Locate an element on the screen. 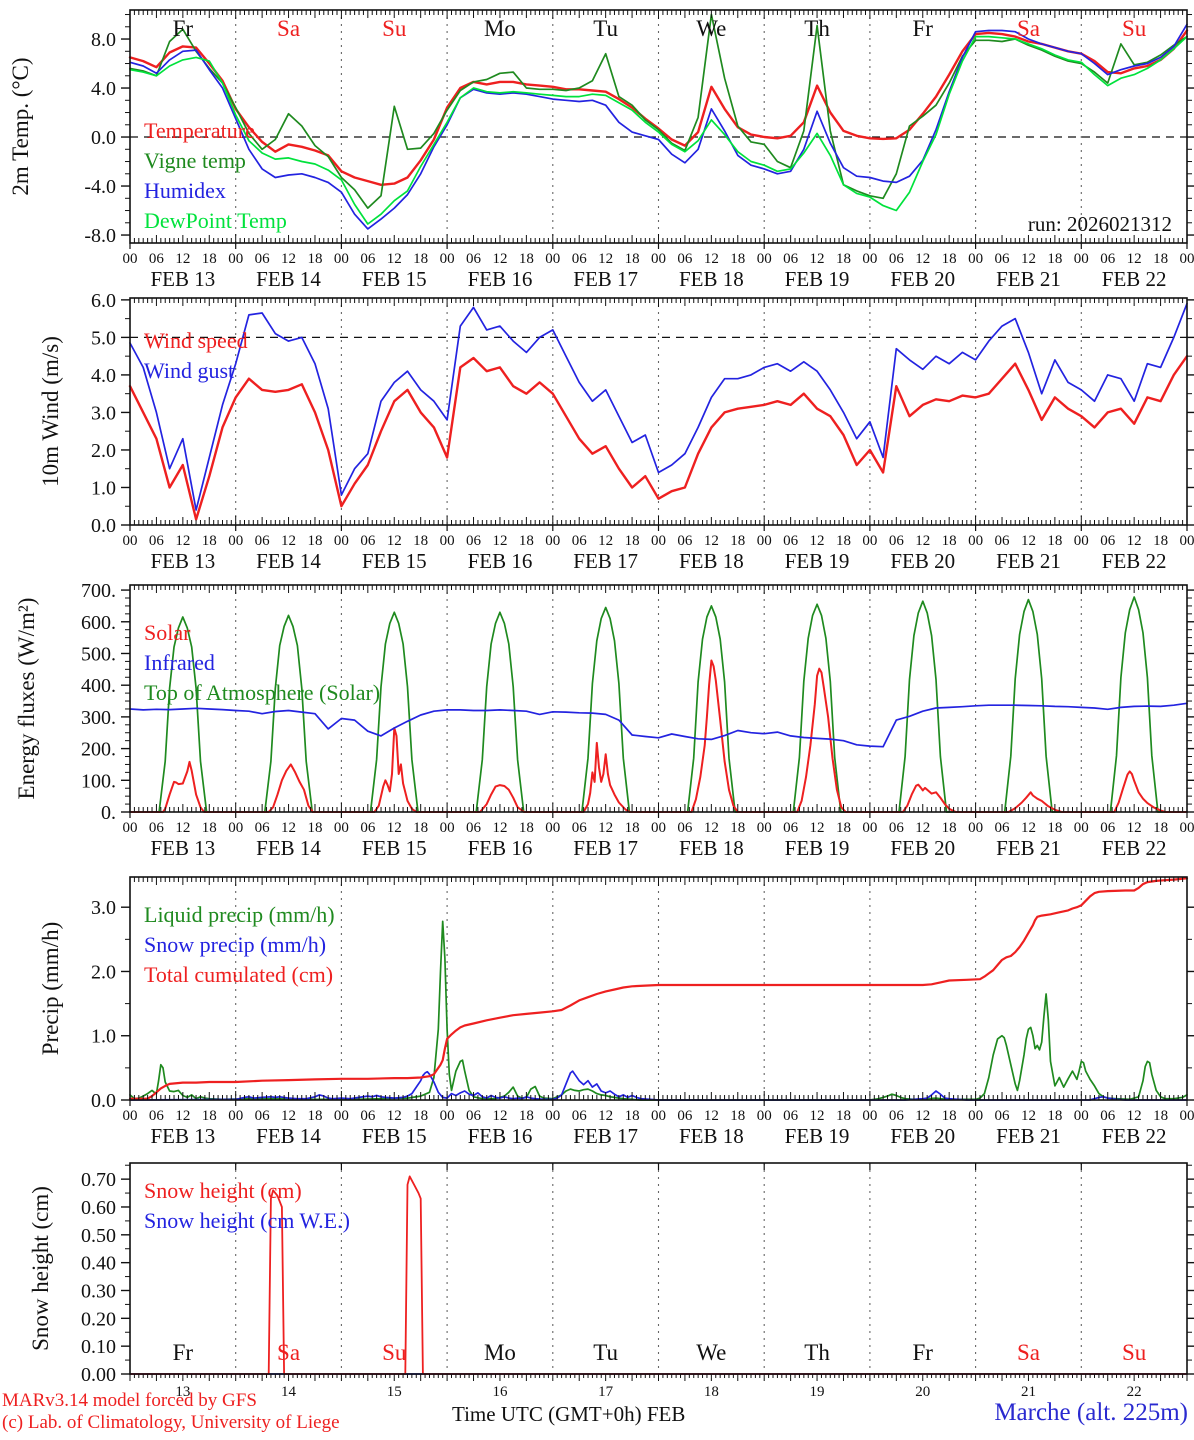 The image size is (1194, 1440). series-dewpoint-temp is located at coordinates (658, 130).